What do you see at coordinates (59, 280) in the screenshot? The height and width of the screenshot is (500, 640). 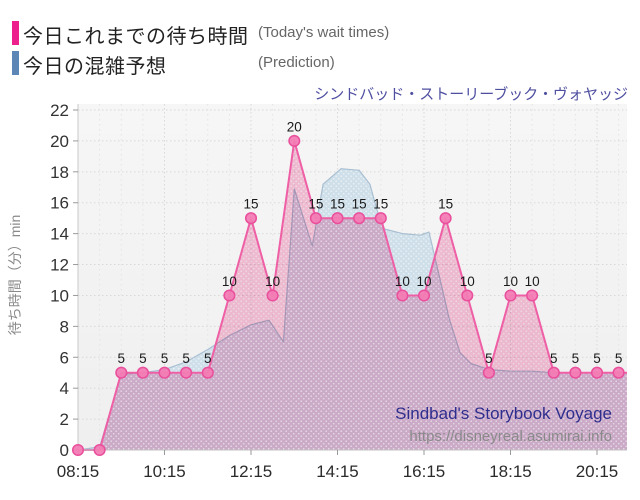 I see `y-tick-labels: 0 2 4 6 8 10 12 14 16 18 20 22` at bounding box center [59, 280].